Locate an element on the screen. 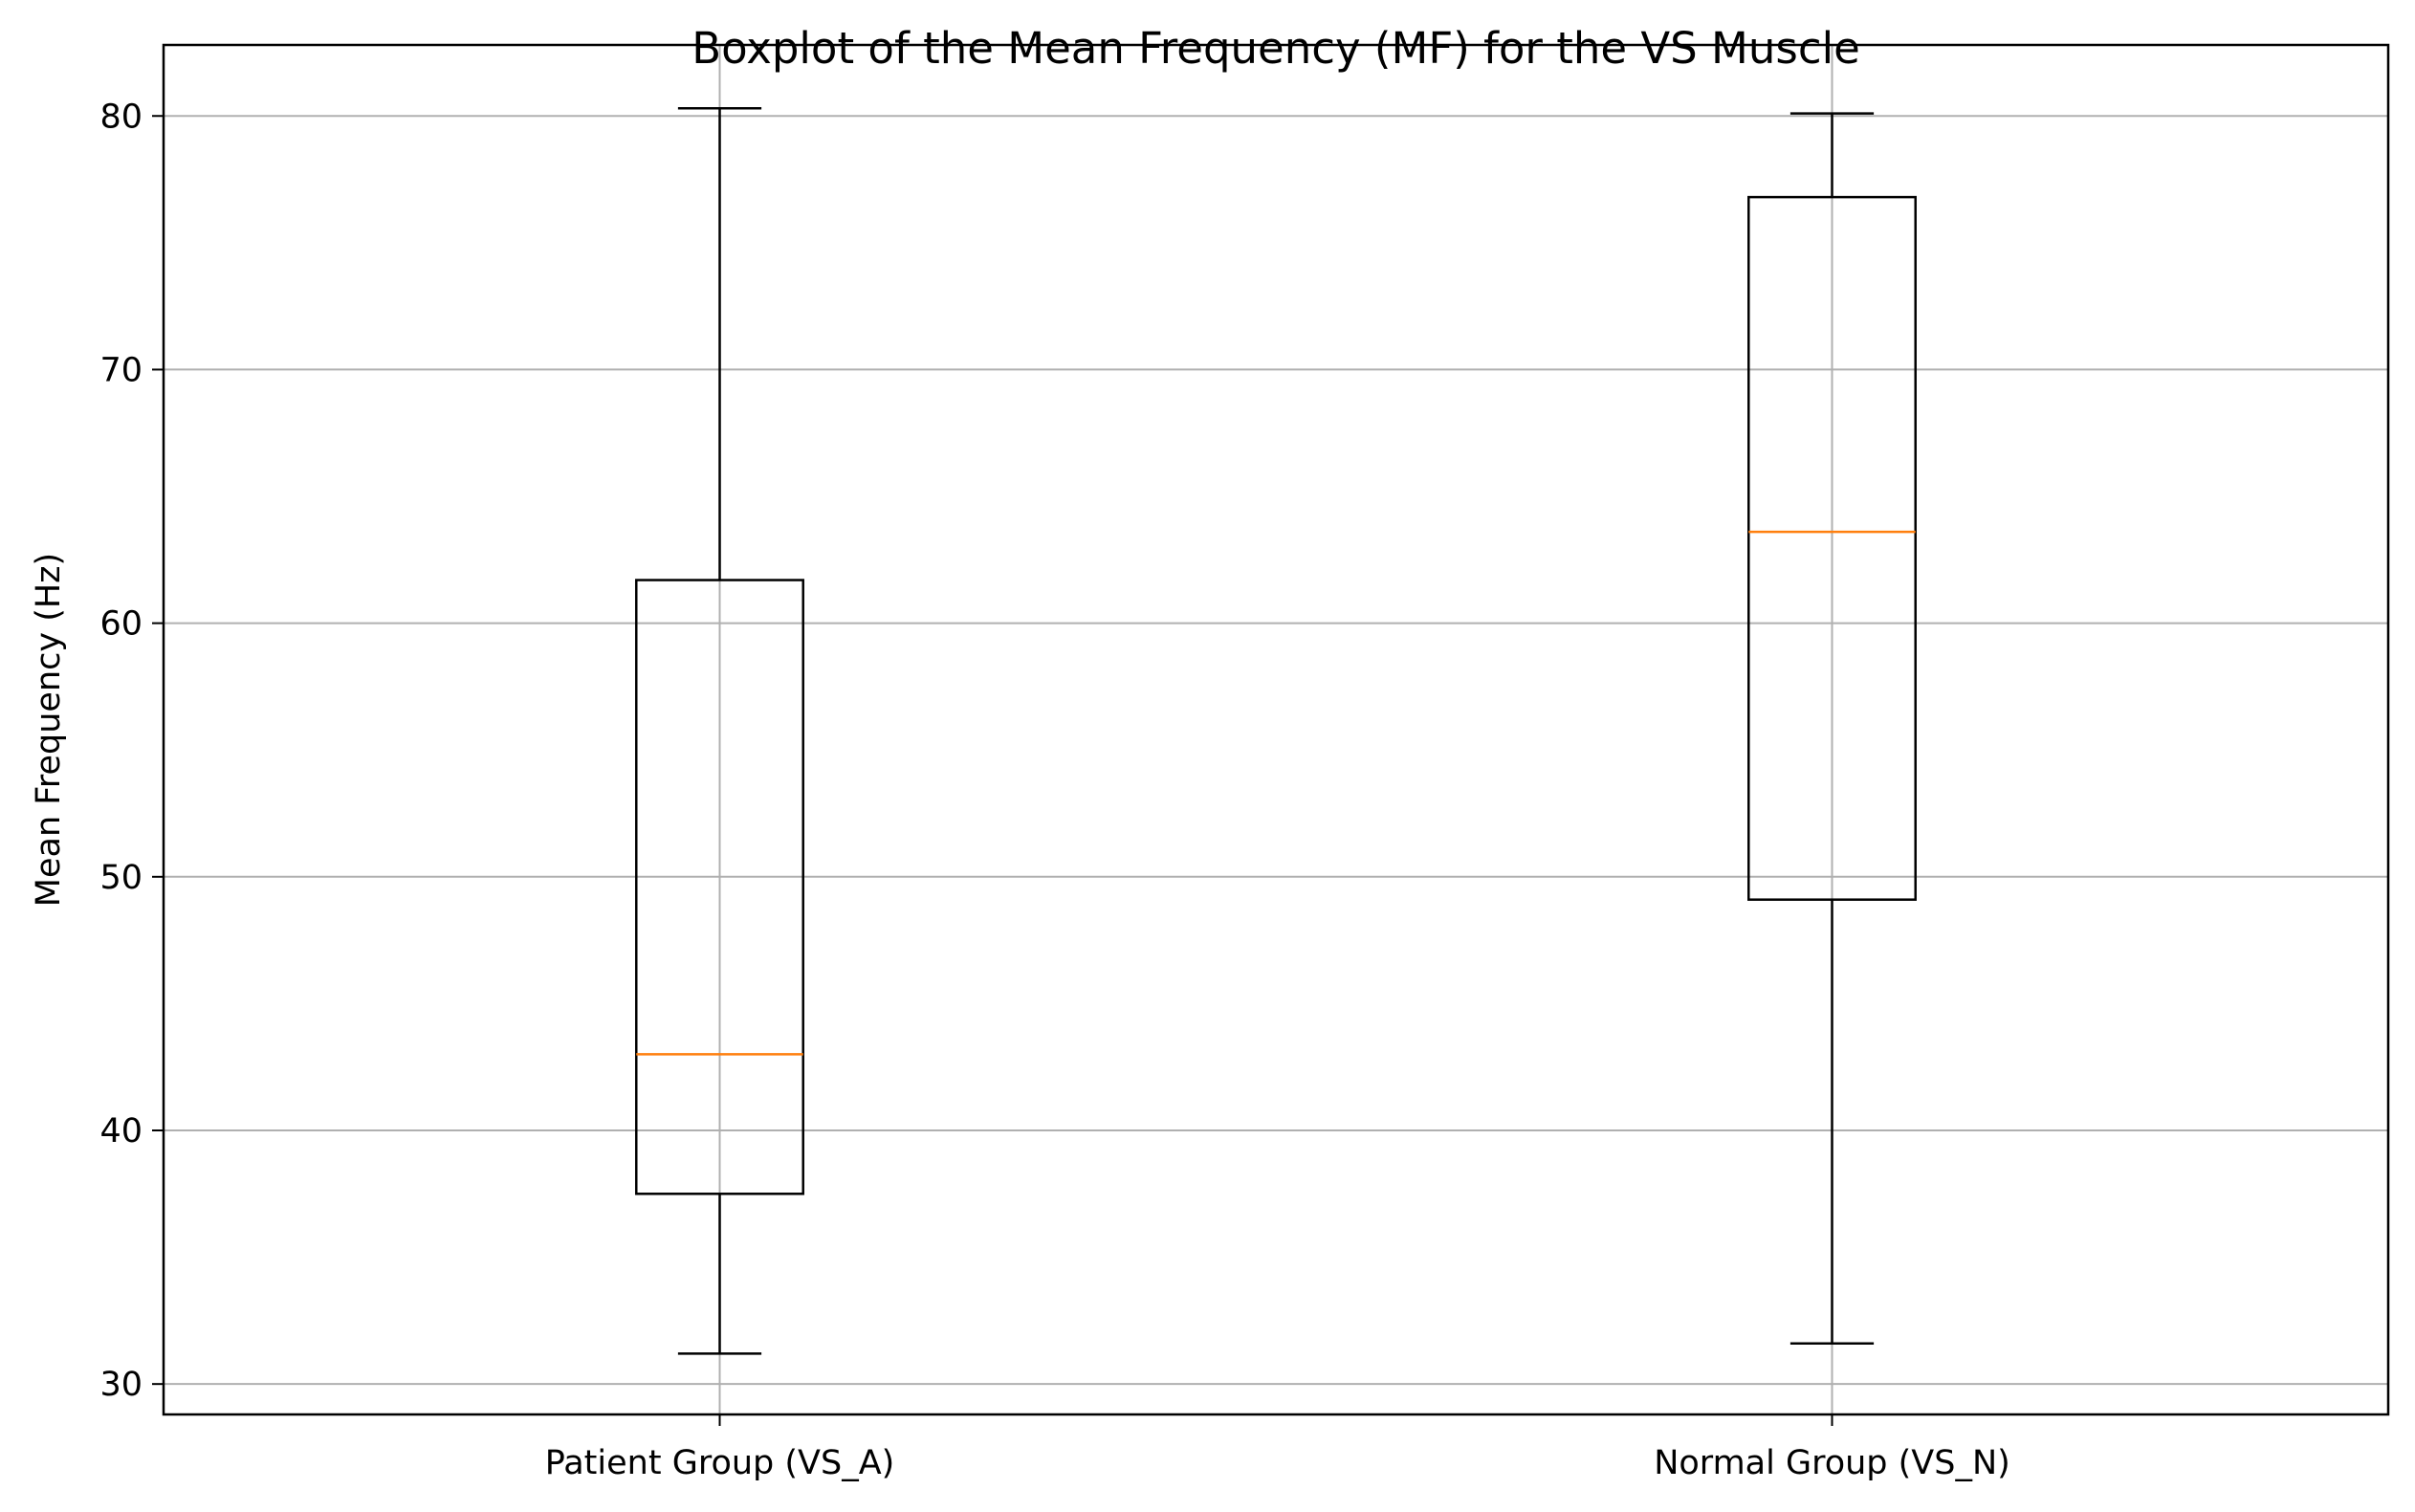  x-tick-label: Patient Group (VS_A) is located at coordinates (720, 1463).